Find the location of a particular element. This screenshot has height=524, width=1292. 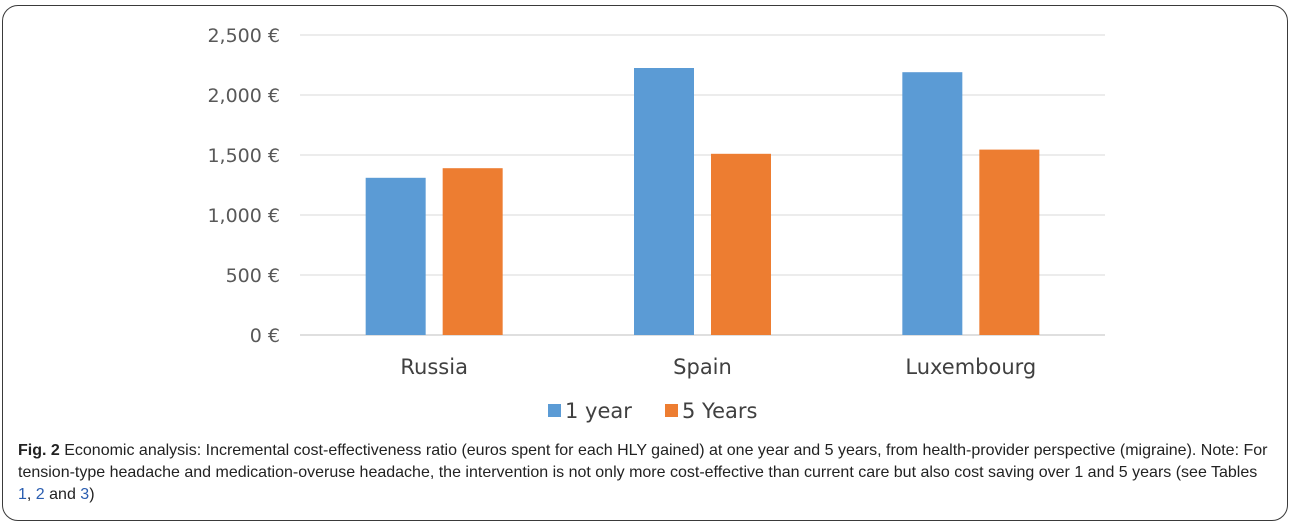

x-category-label: Russia is located at coordinates (434, 367).